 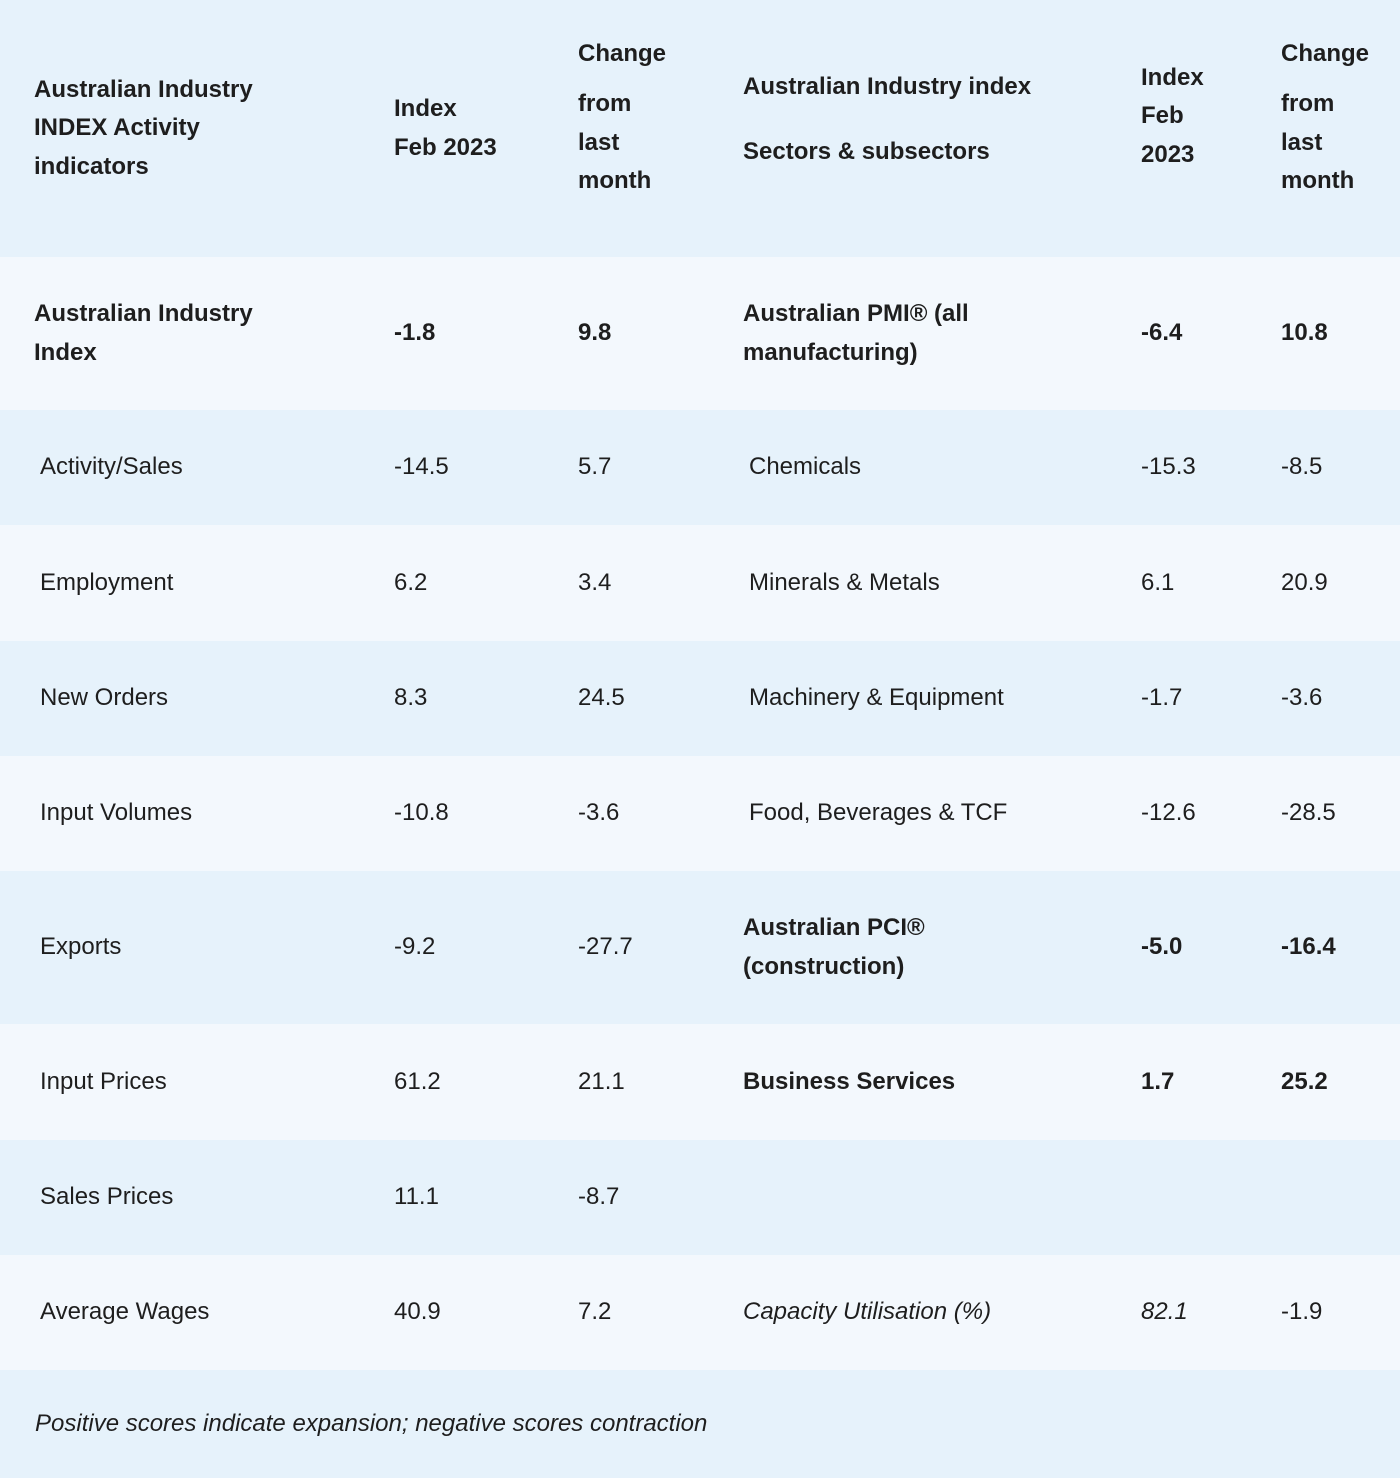 I want to click on sector-index-value: -1.7, so click(x=1162, y=698).